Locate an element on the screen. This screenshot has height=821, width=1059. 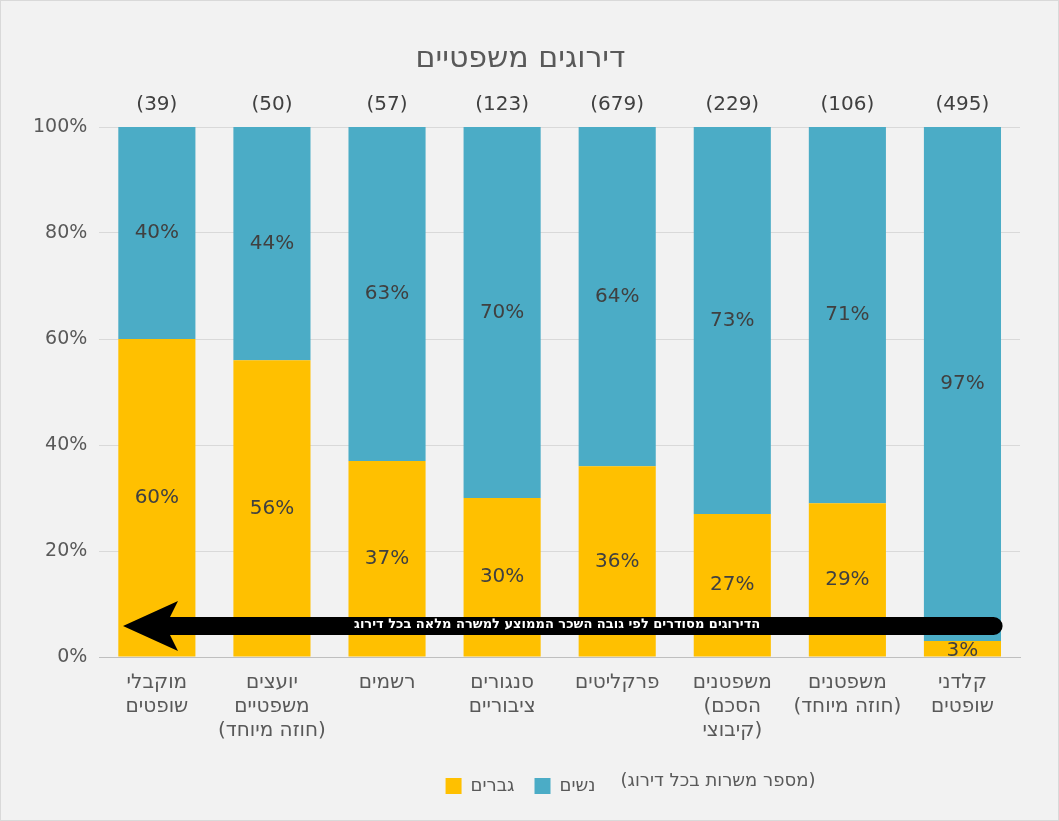
y-tick-label: 40% is located at coordinates (66, 442).